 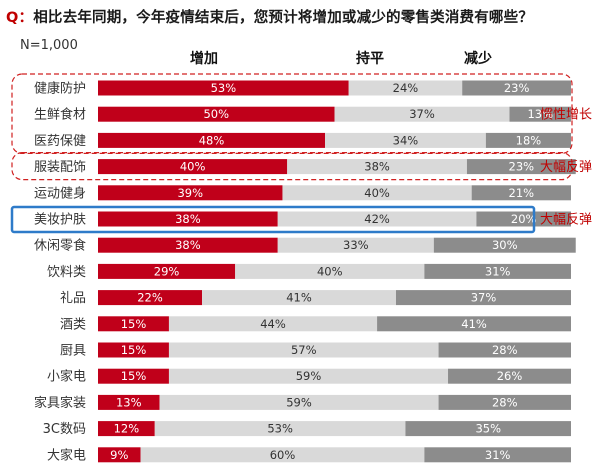 I want to click on data-label: 33%, so click(x=356, y=245).